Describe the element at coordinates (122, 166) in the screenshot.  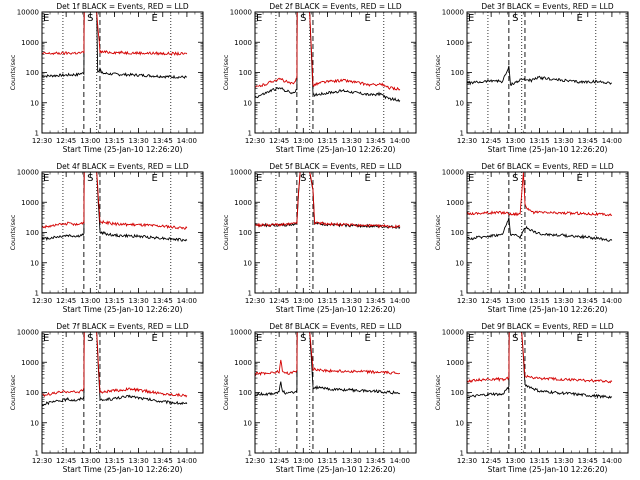
I see `panel-title: Det 4f BLACK = Events, RED = LLD` at that location.